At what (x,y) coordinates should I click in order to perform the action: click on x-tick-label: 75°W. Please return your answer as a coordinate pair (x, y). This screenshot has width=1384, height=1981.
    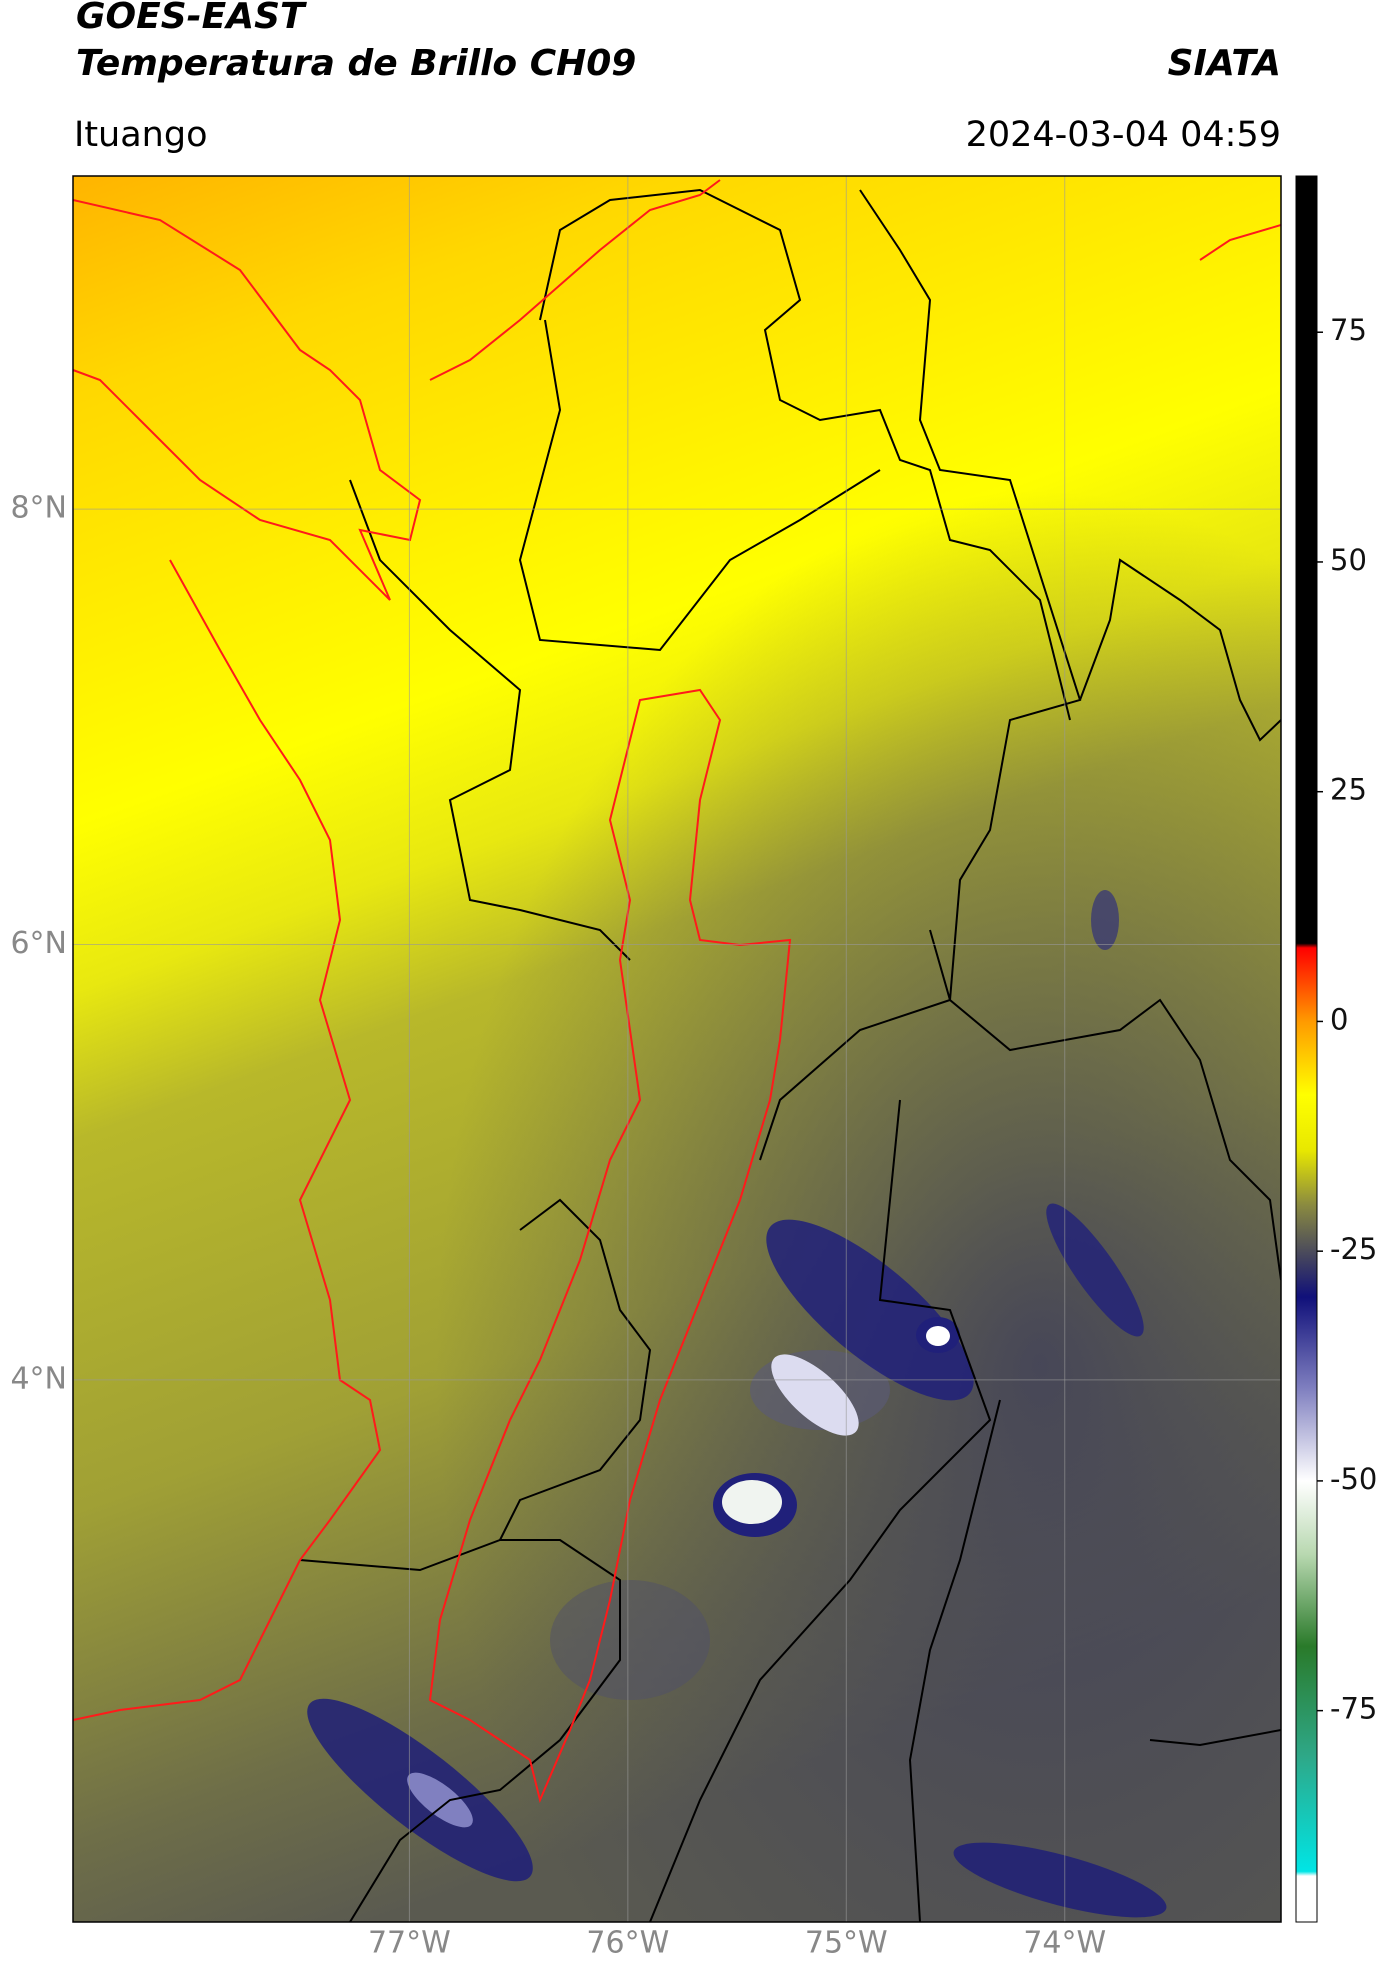
    Looking at the image, I should click on (846, 1943).